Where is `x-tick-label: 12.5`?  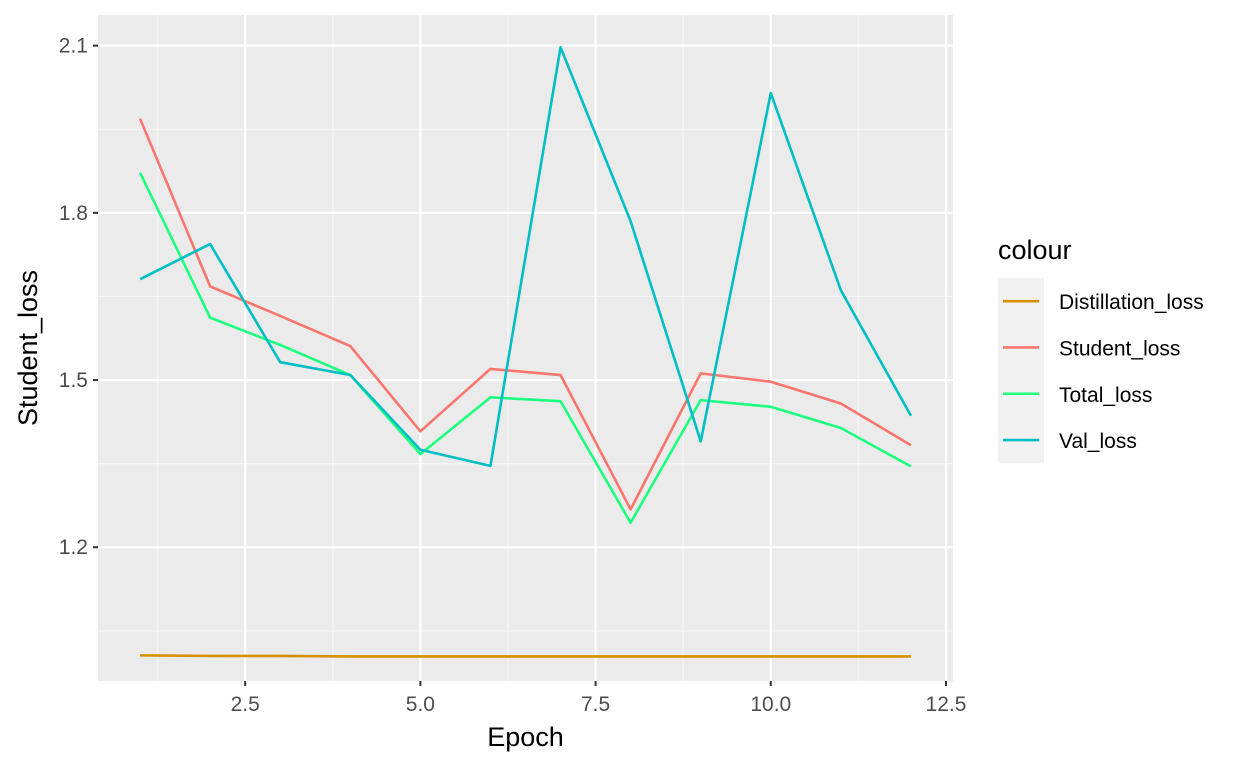 x-tick-label: 12.5 is located at coordinates (946, 704).